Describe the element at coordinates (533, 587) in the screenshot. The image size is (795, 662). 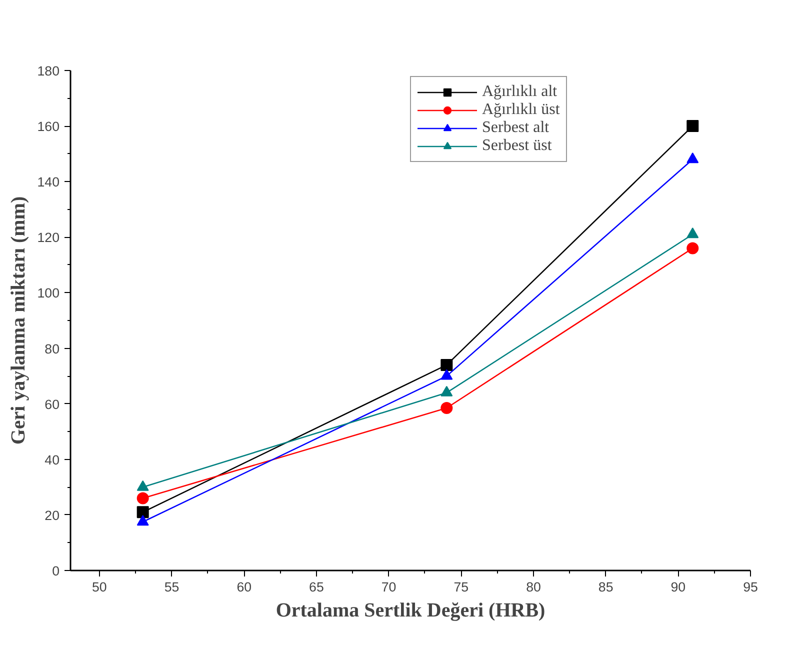
I see `x-tick-label: 80` at that location.